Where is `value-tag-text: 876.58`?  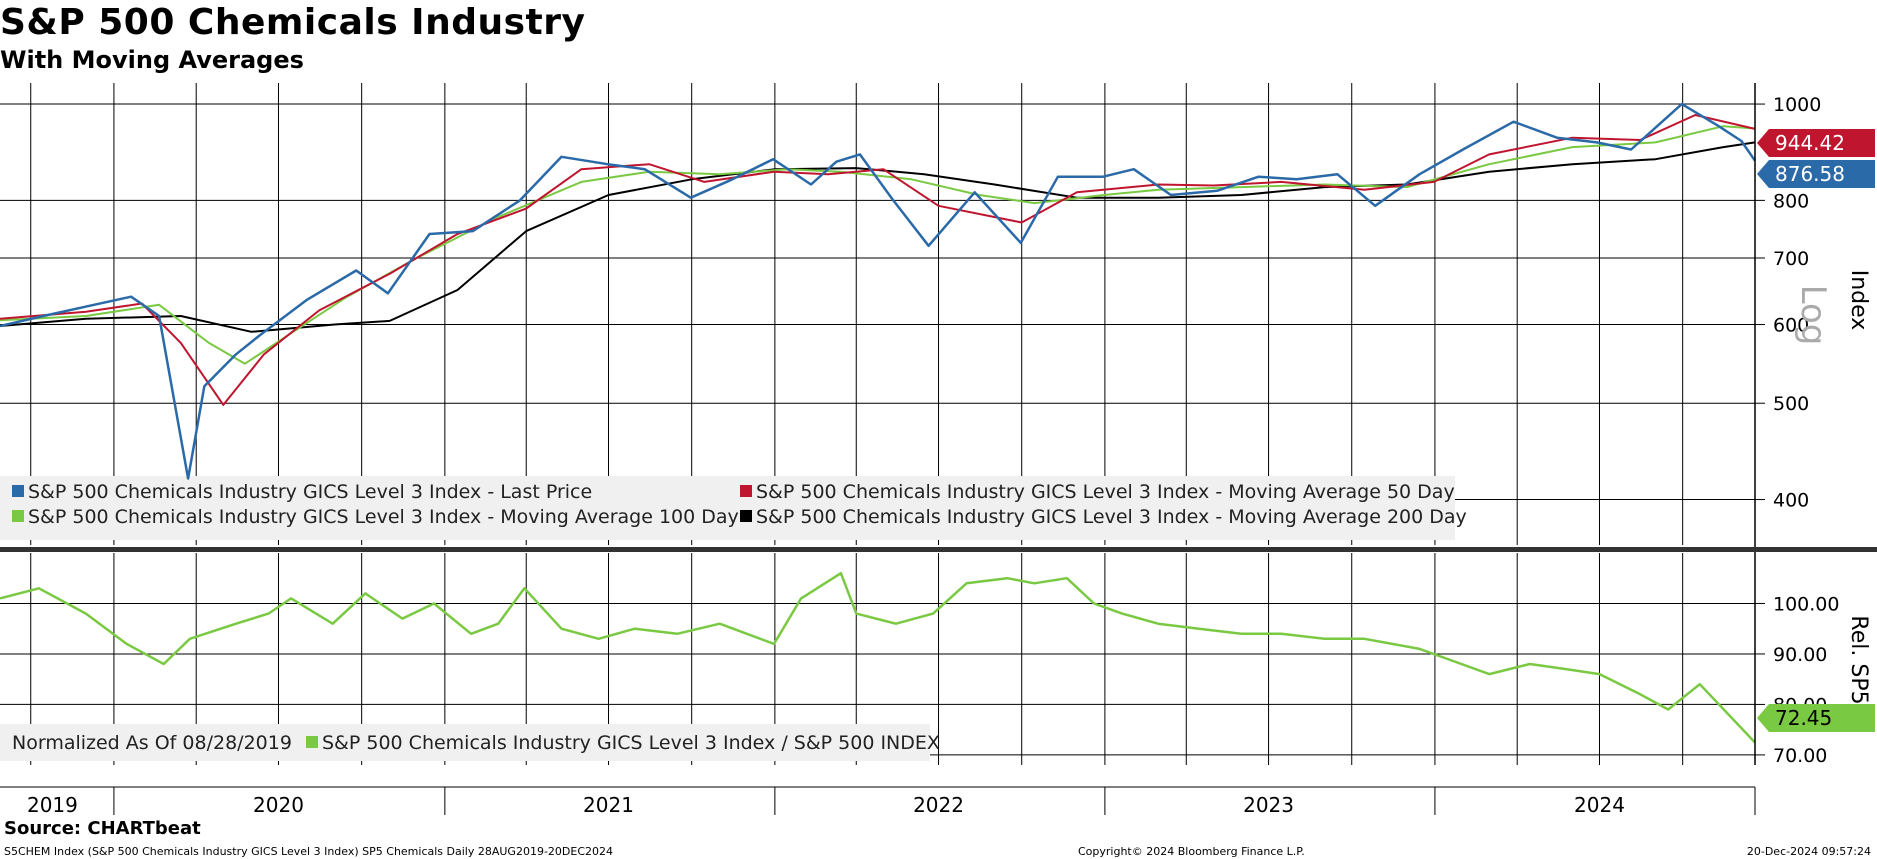
value-tag-text: 876.58 is located at coordinates (1810, 174).